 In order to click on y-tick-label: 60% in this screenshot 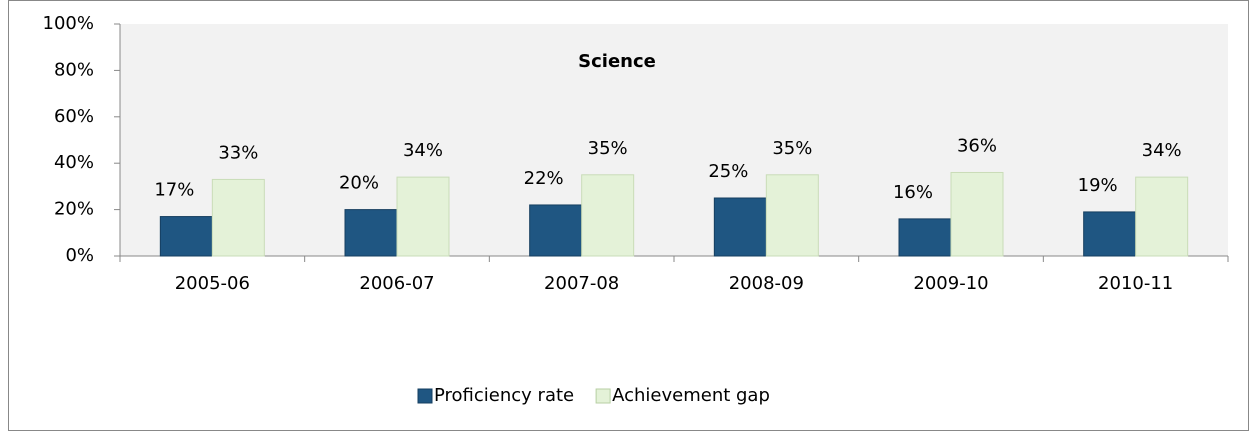, I will do `click(74, 116)`.